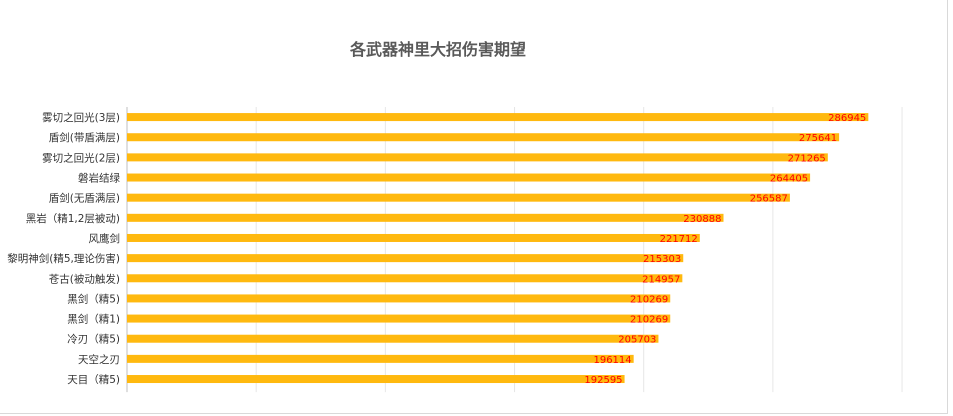 This screenshot has width=953, height=416. What do you see at coordinates (73, 218) in the screenshot?
I see `category-label: 黑岩（精1,2层被动)` at bounding box center [73, 218].